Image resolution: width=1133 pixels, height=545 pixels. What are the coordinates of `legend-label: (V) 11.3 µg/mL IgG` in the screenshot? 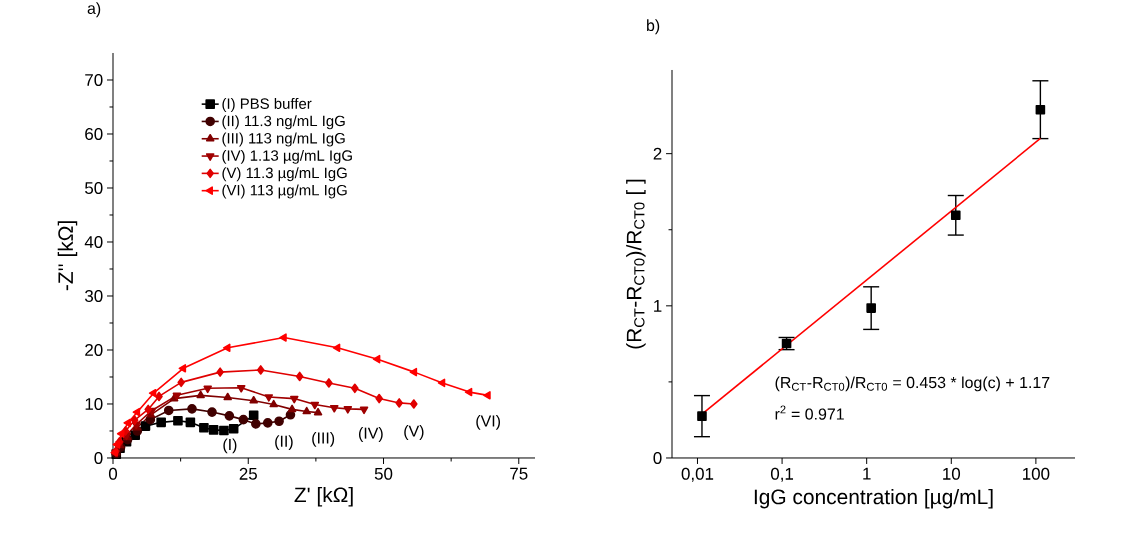 It's located at (284, 174).